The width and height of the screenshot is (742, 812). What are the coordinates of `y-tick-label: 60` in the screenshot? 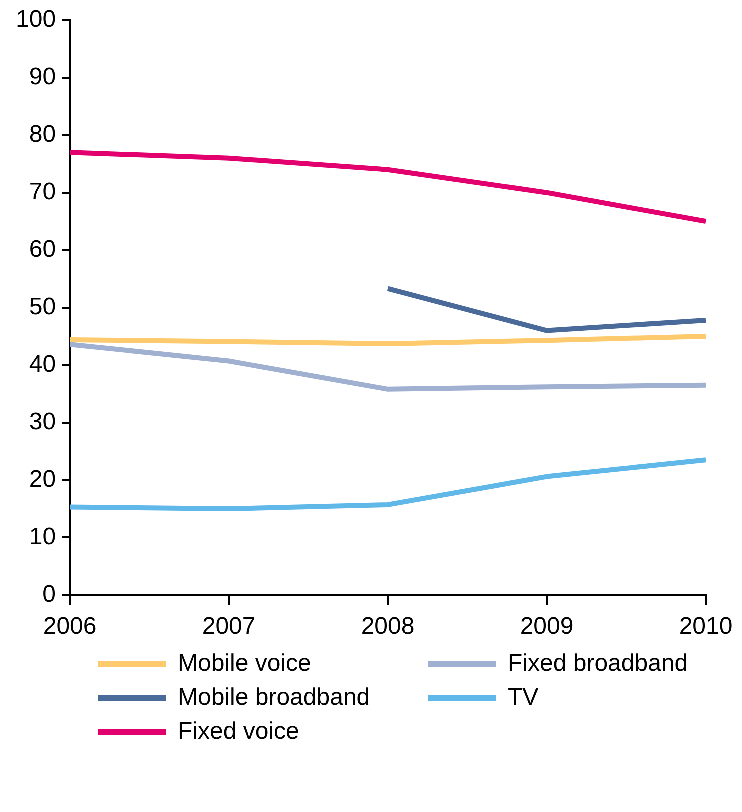 It's located at (42, 249).